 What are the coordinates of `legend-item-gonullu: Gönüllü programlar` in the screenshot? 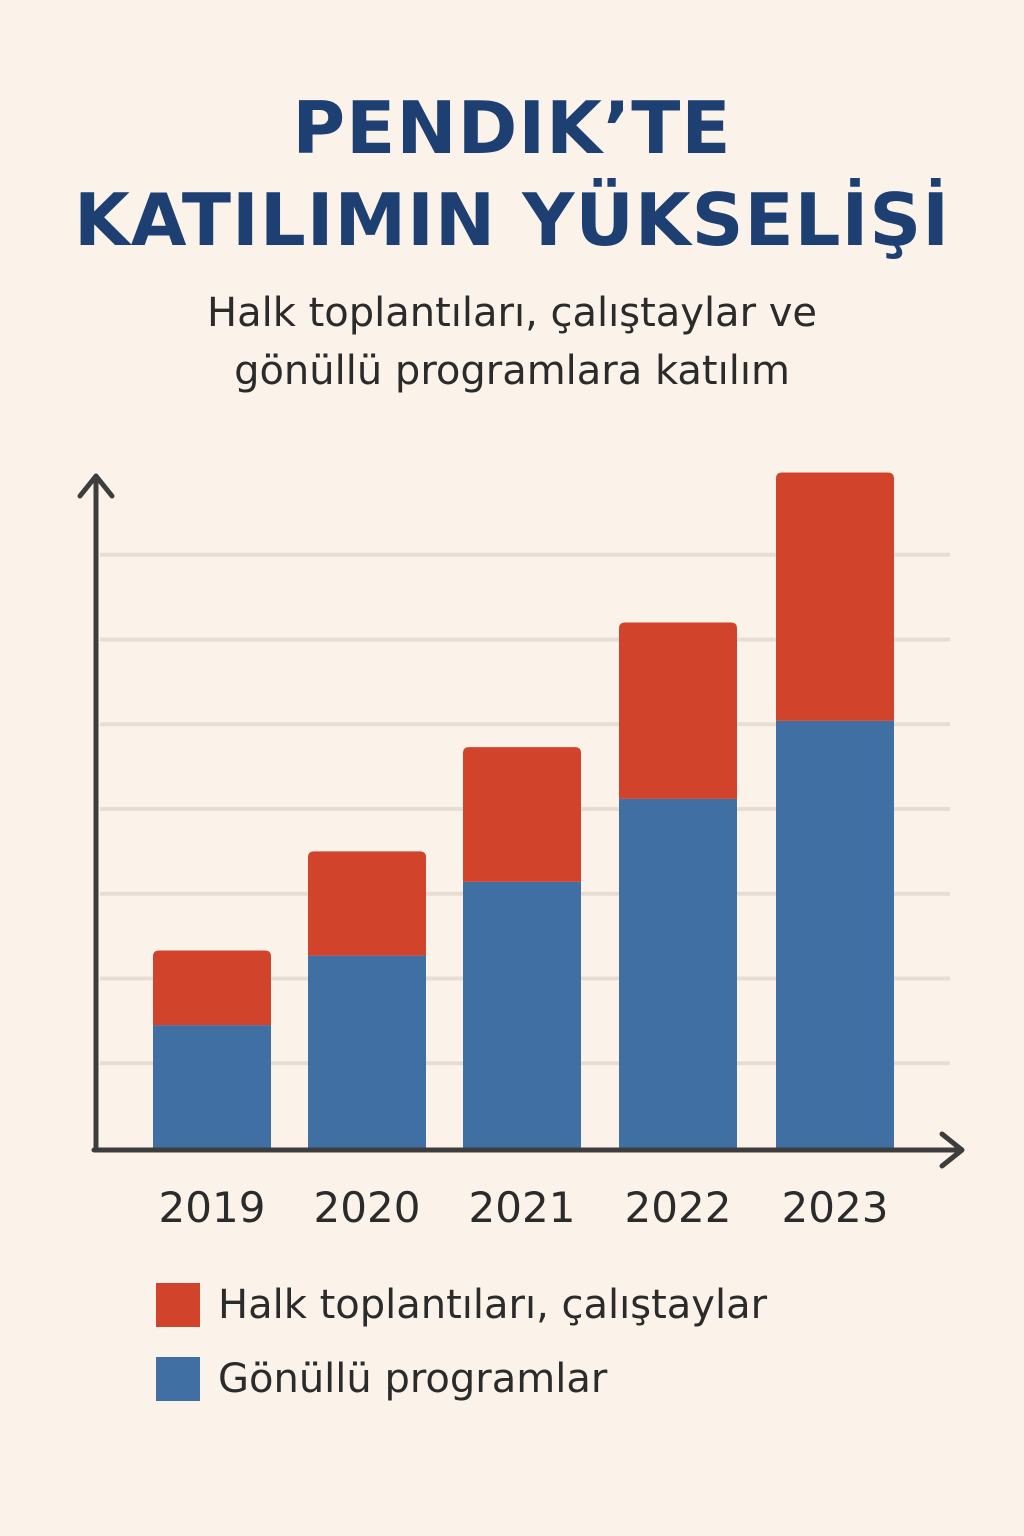 It's located at (461, 1379).